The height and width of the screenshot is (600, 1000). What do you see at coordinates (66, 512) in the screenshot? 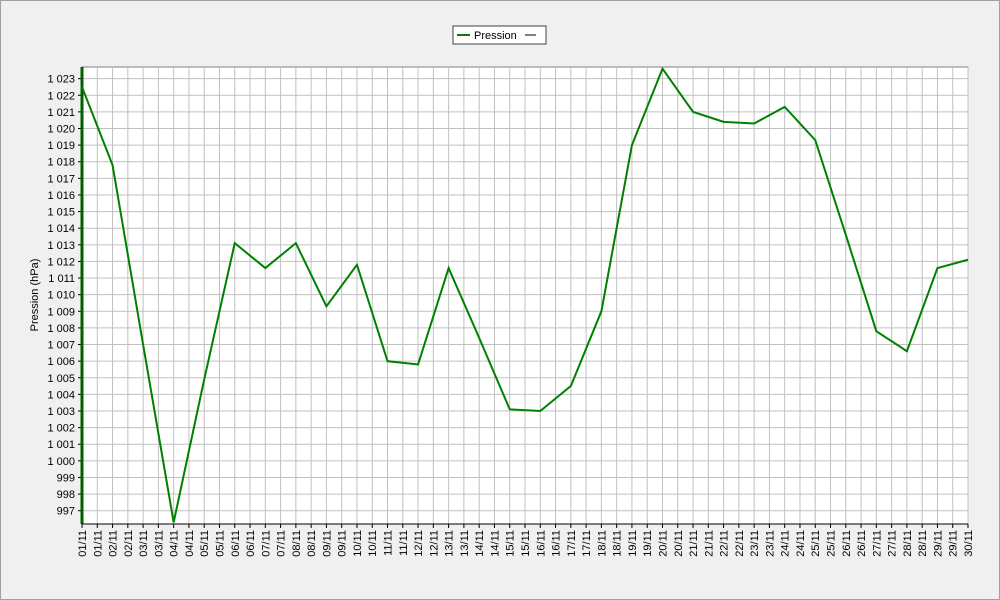
I see `y-tick-label: 997` at bounding box center [66, 512].